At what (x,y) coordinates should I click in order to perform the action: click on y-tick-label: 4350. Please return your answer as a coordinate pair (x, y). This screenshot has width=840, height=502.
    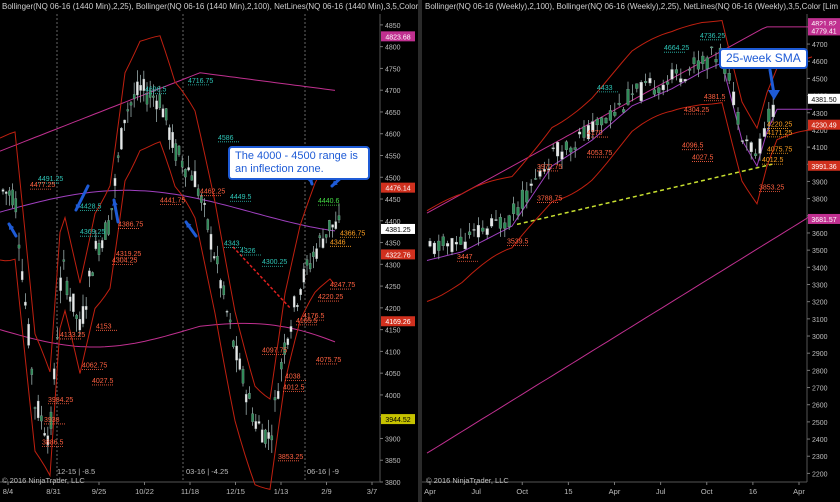
    Looking at the image, I should click on (393, 244).